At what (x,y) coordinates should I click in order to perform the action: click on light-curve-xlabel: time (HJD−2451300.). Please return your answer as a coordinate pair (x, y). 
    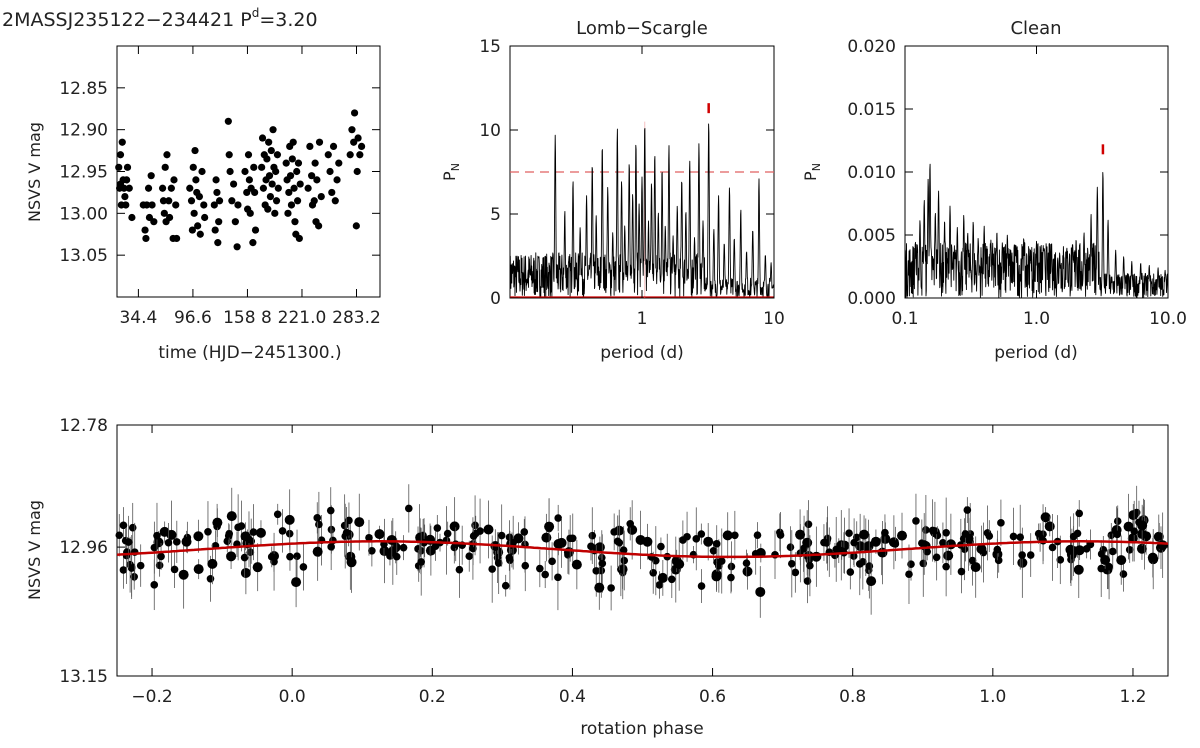
    Looking at the image, I should click on (249, 353).